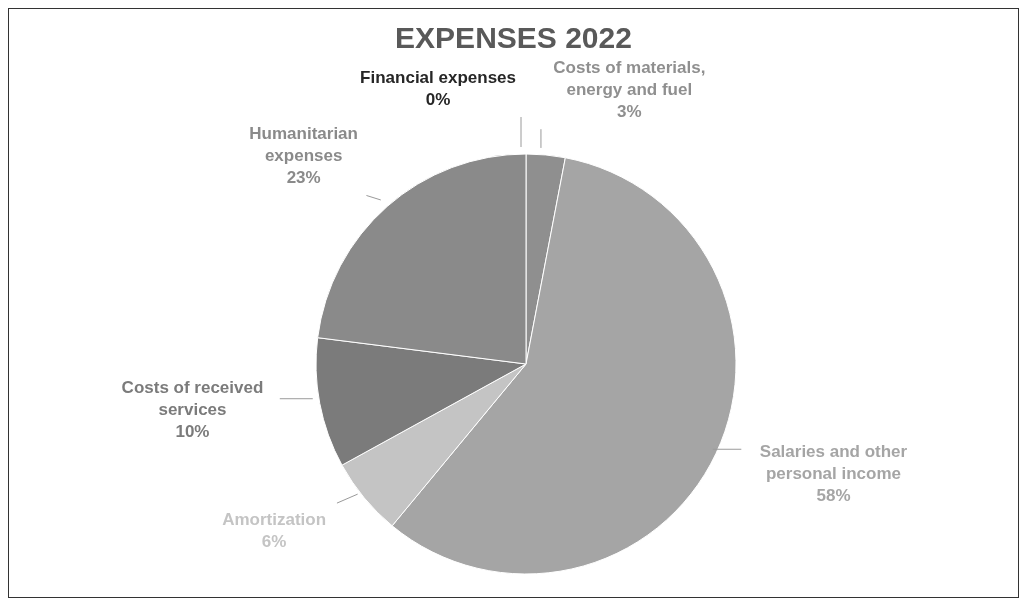 This screenshot has height=604, width=1025. Describe the element at coordinates (629, 79) in the screenshot. I see `slice-label: Costs of materials, energy and fuel` at that location.